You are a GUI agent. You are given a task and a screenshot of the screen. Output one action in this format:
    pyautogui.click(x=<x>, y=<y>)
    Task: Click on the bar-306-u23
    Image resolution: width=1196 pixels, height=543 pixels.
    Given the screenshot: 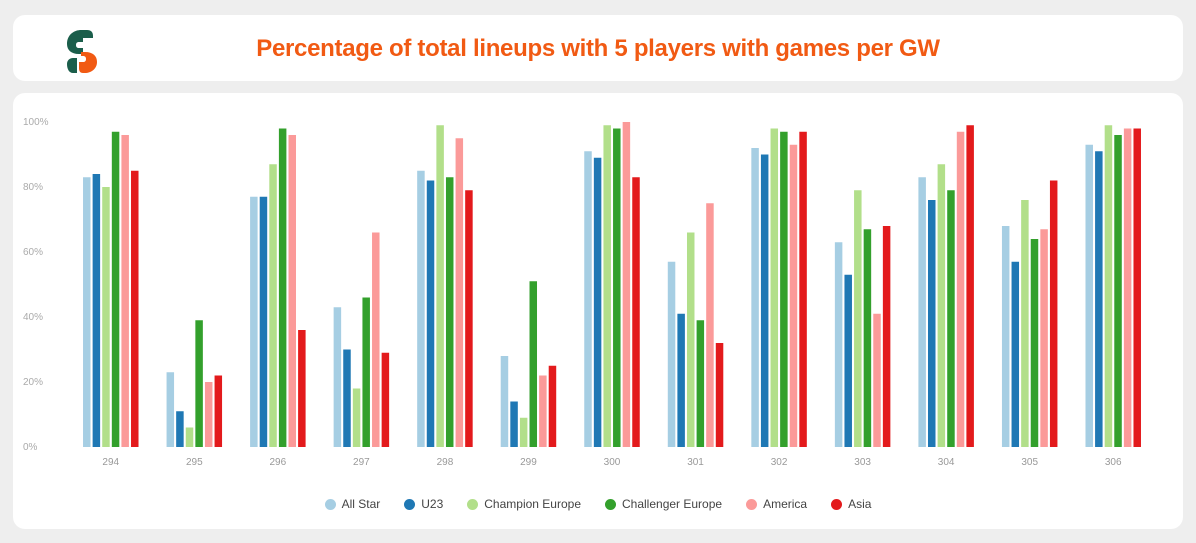 What is the action you would take?
    pyautogui.click(x=1099, y=299)
    